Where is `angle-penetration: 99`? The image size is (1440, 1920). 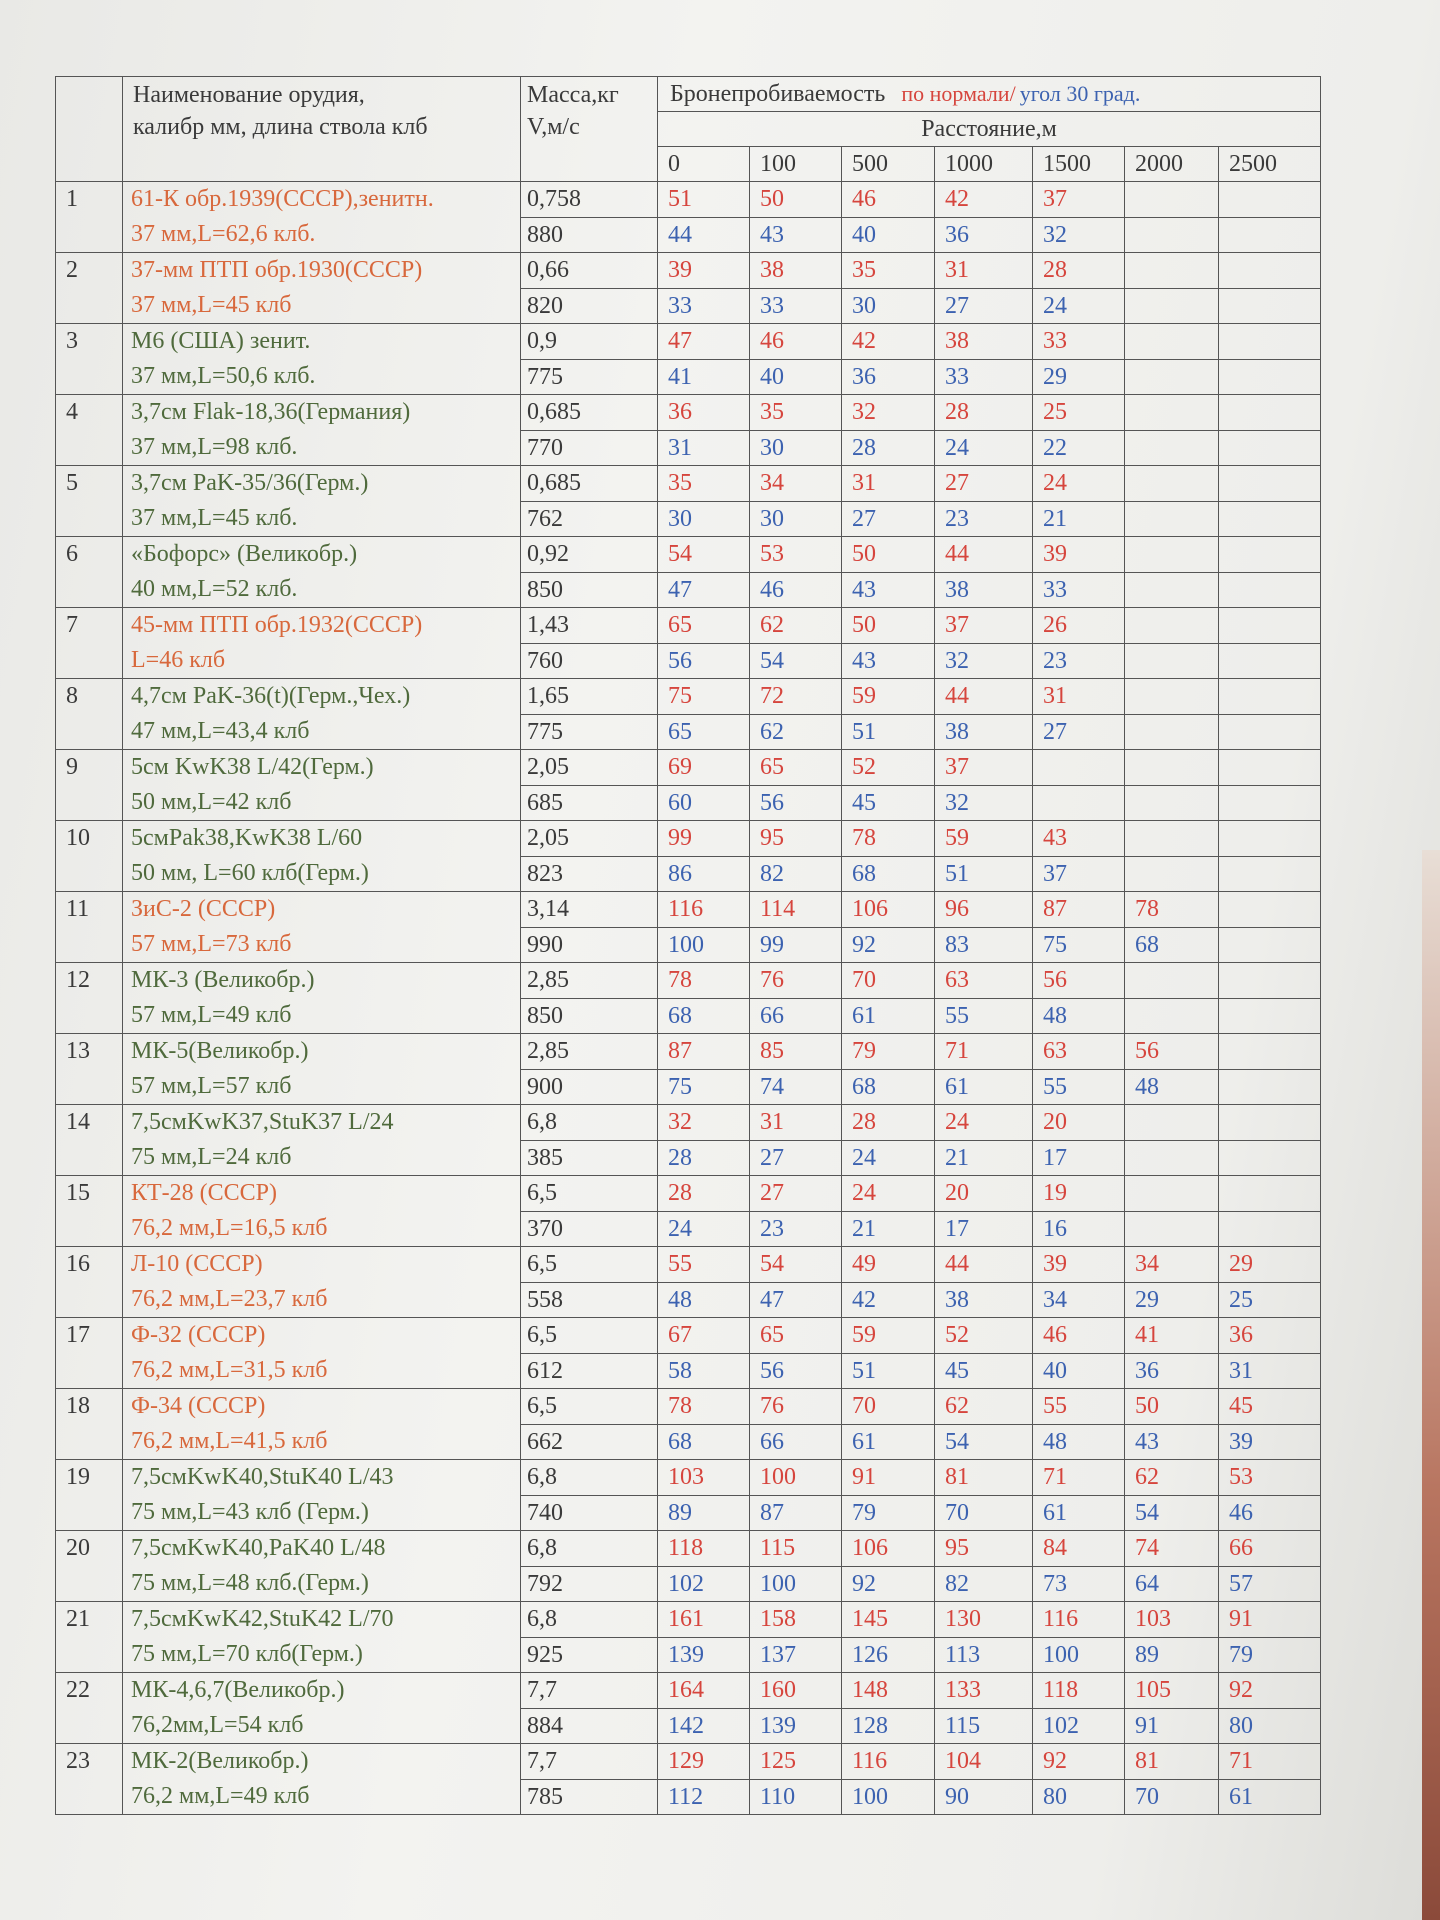 angle-penetration: 99 is located at coordinates (795, 944).